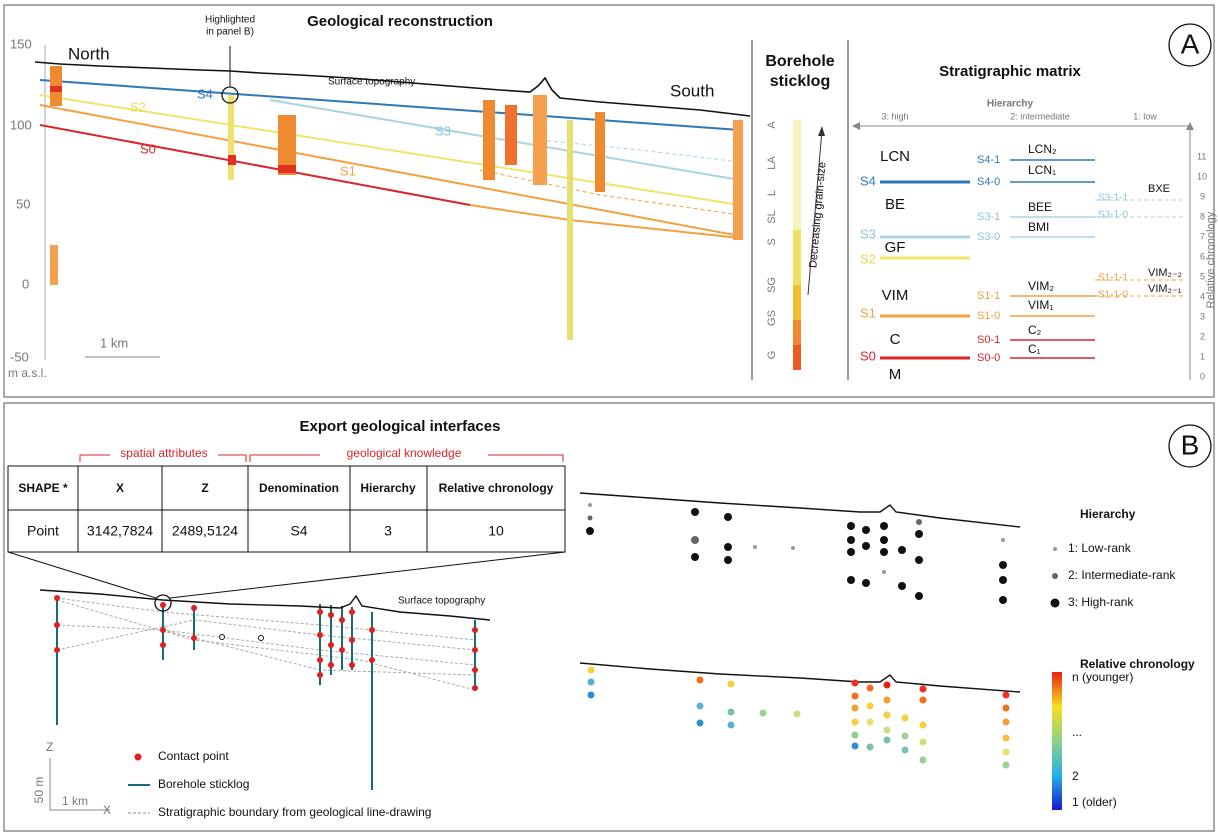  I want to click on unit-label: LCN₁, so click(1042, 170).